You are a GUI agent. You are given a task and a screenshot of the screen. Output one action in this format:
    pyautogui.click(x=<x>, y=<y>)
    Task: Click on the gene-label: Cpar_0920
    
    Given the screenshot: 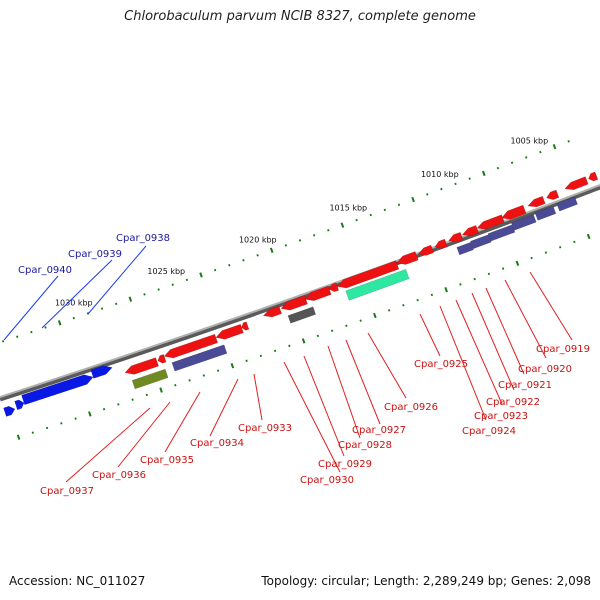 What is the action you would take?
    pyautogui.click(x=545, y=369)
    